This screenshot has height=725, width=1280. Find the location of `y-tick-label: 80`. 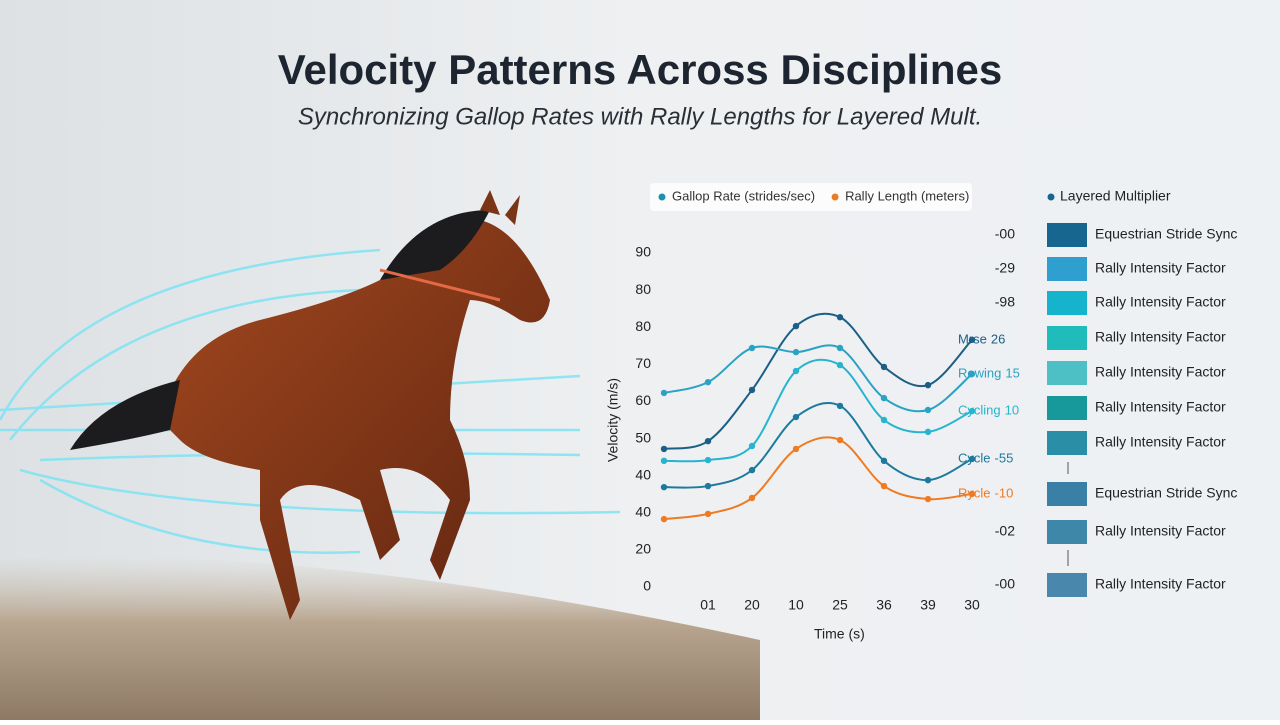

y-tick-label: 80 is located at coordinates (643, 326).